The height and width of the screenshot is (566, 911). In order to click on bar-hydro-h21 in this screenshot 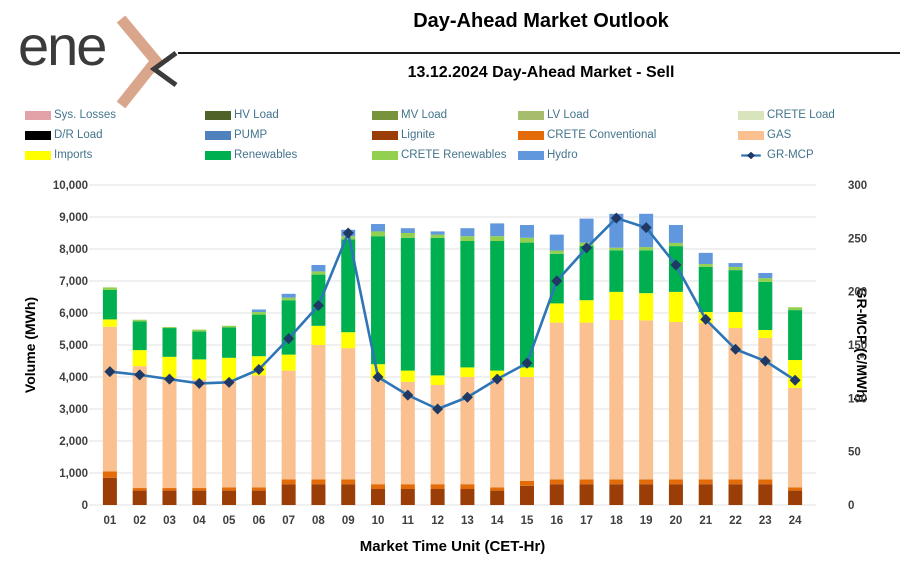, I will do `click(705, 258)`.